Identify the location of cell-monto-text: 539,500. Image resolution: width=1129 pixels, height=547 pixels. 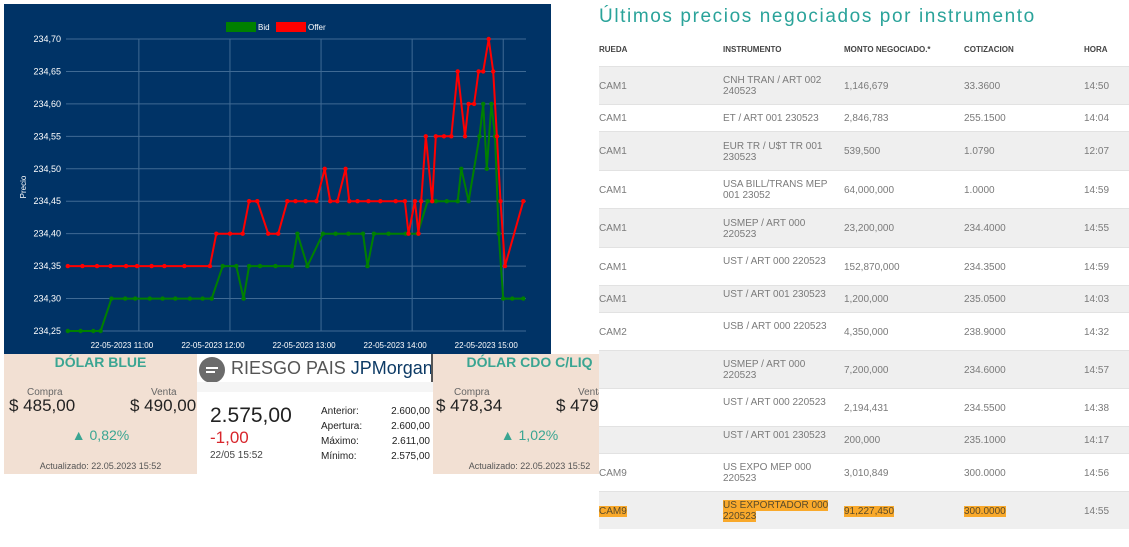
(862, 151).